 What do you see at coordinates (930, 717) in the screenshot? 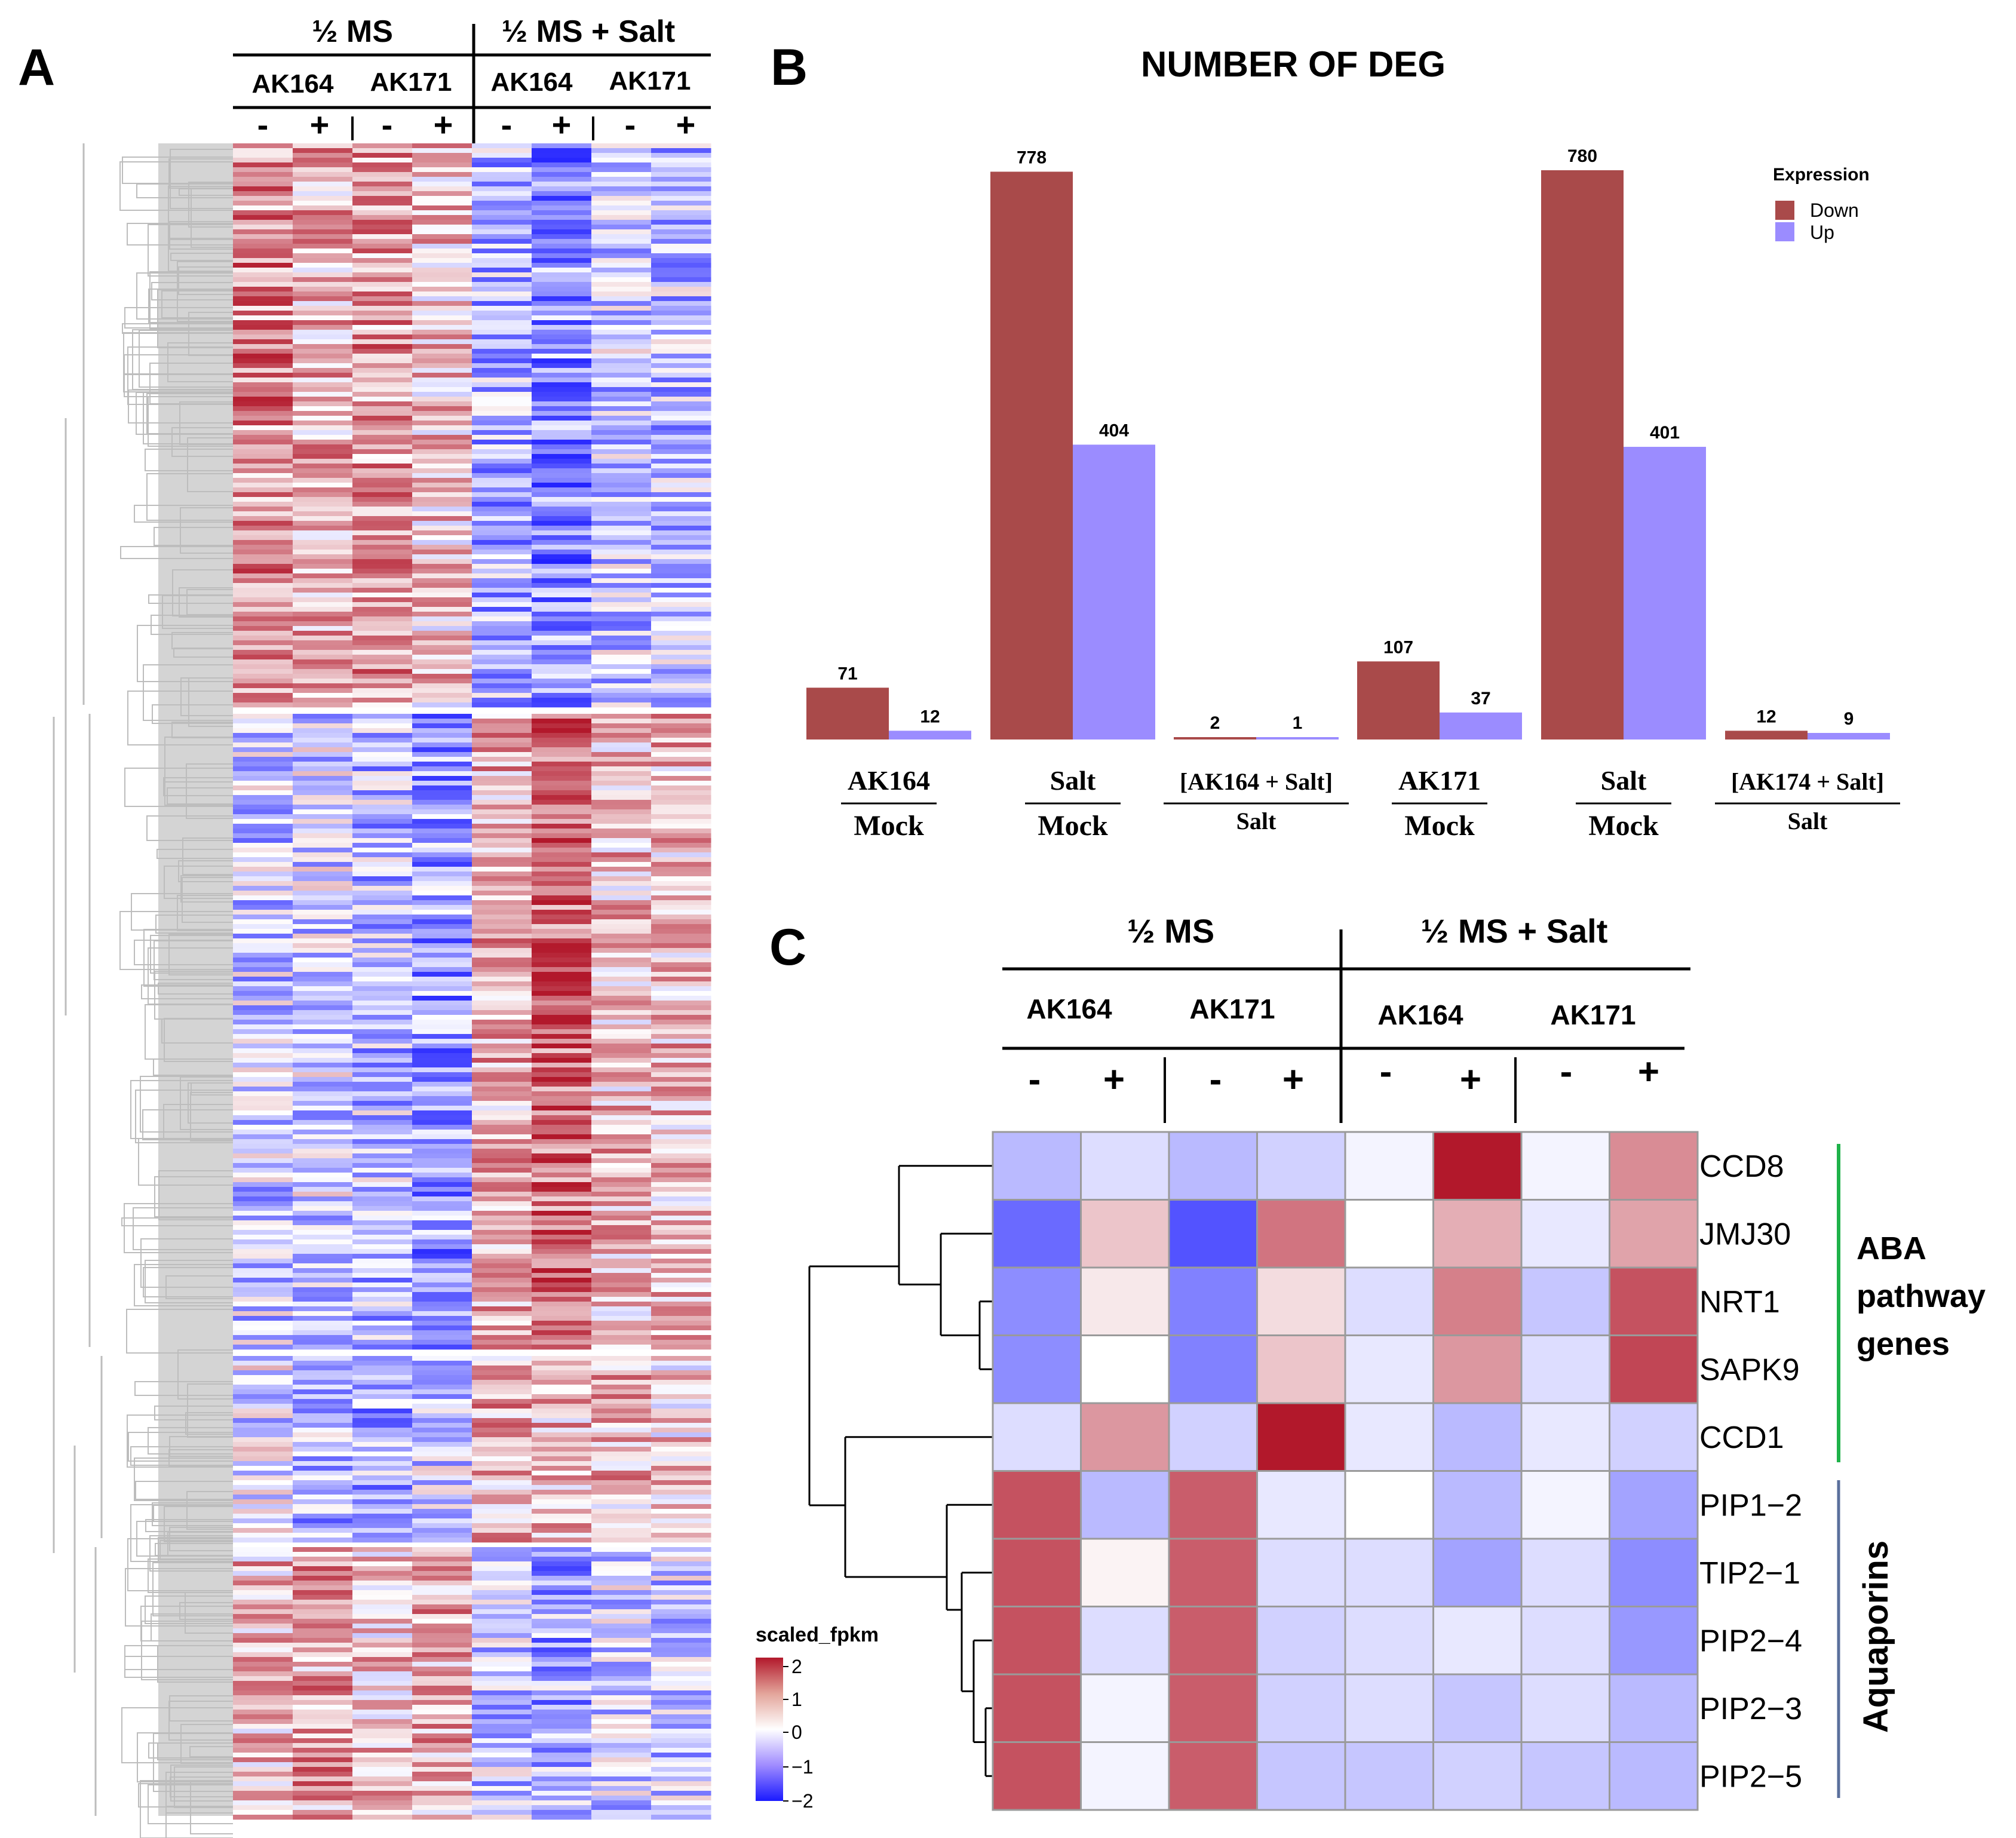
I see `bar-up-label-1: 12` at bounding box center [930, 717].